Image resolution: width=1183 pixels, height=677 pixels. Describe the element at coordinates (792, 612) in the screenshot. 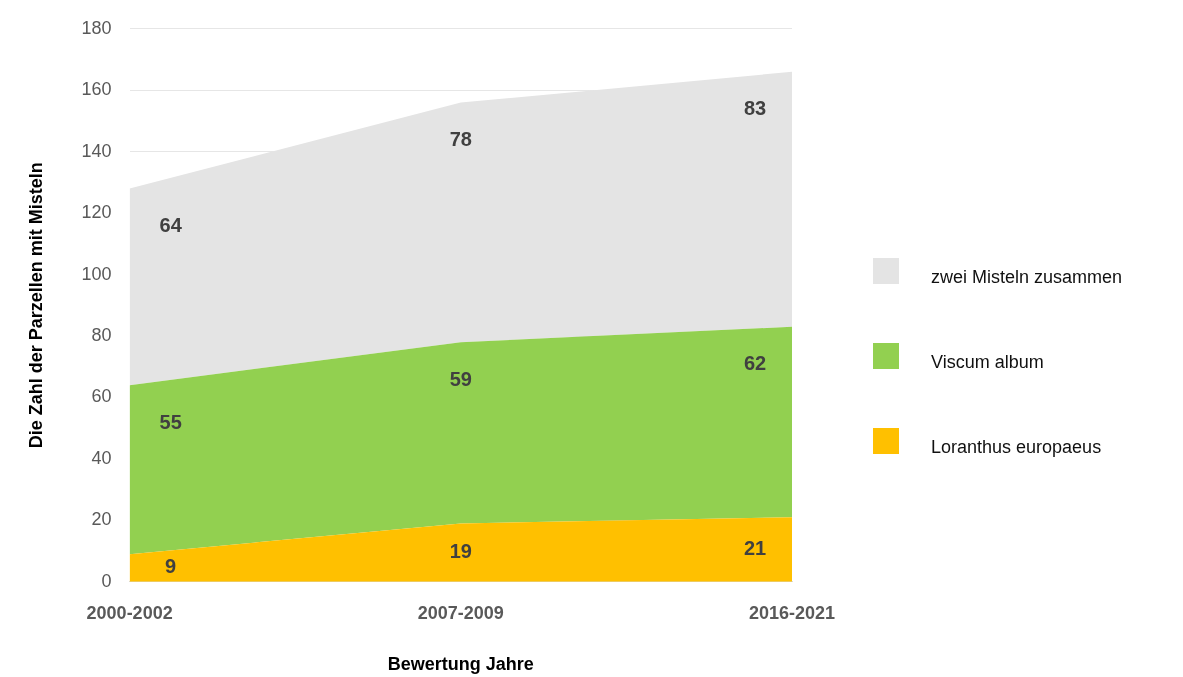

I see `x-tick-label: 2016-2021` at that location.